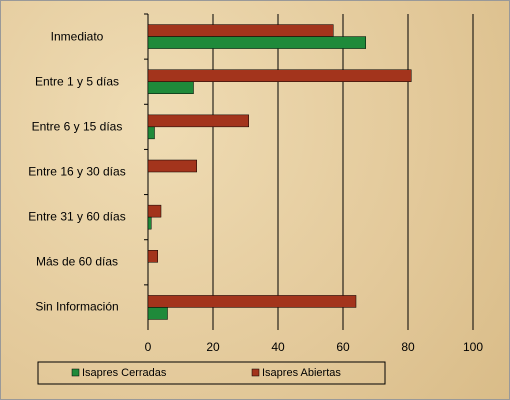 The image size is (510, 400). I want to click on y-tick-label: Entre 6 y 15 días, so click(77, 126).